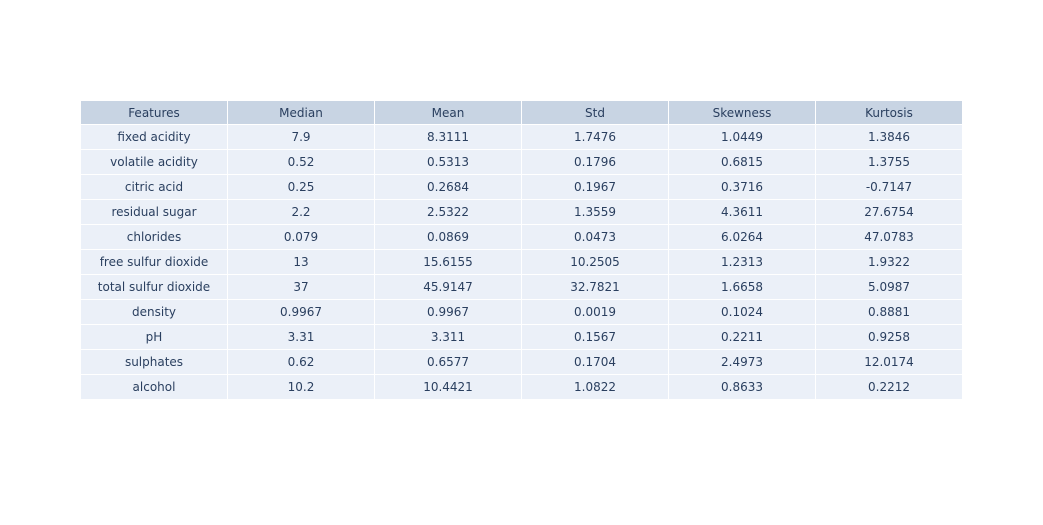 The width and height of the screenshot is (1043, 525). I want to click on table-row: fixed acidity 7.9 8.3111 1.7476 1.0449 1.3846, so click(521, 137).